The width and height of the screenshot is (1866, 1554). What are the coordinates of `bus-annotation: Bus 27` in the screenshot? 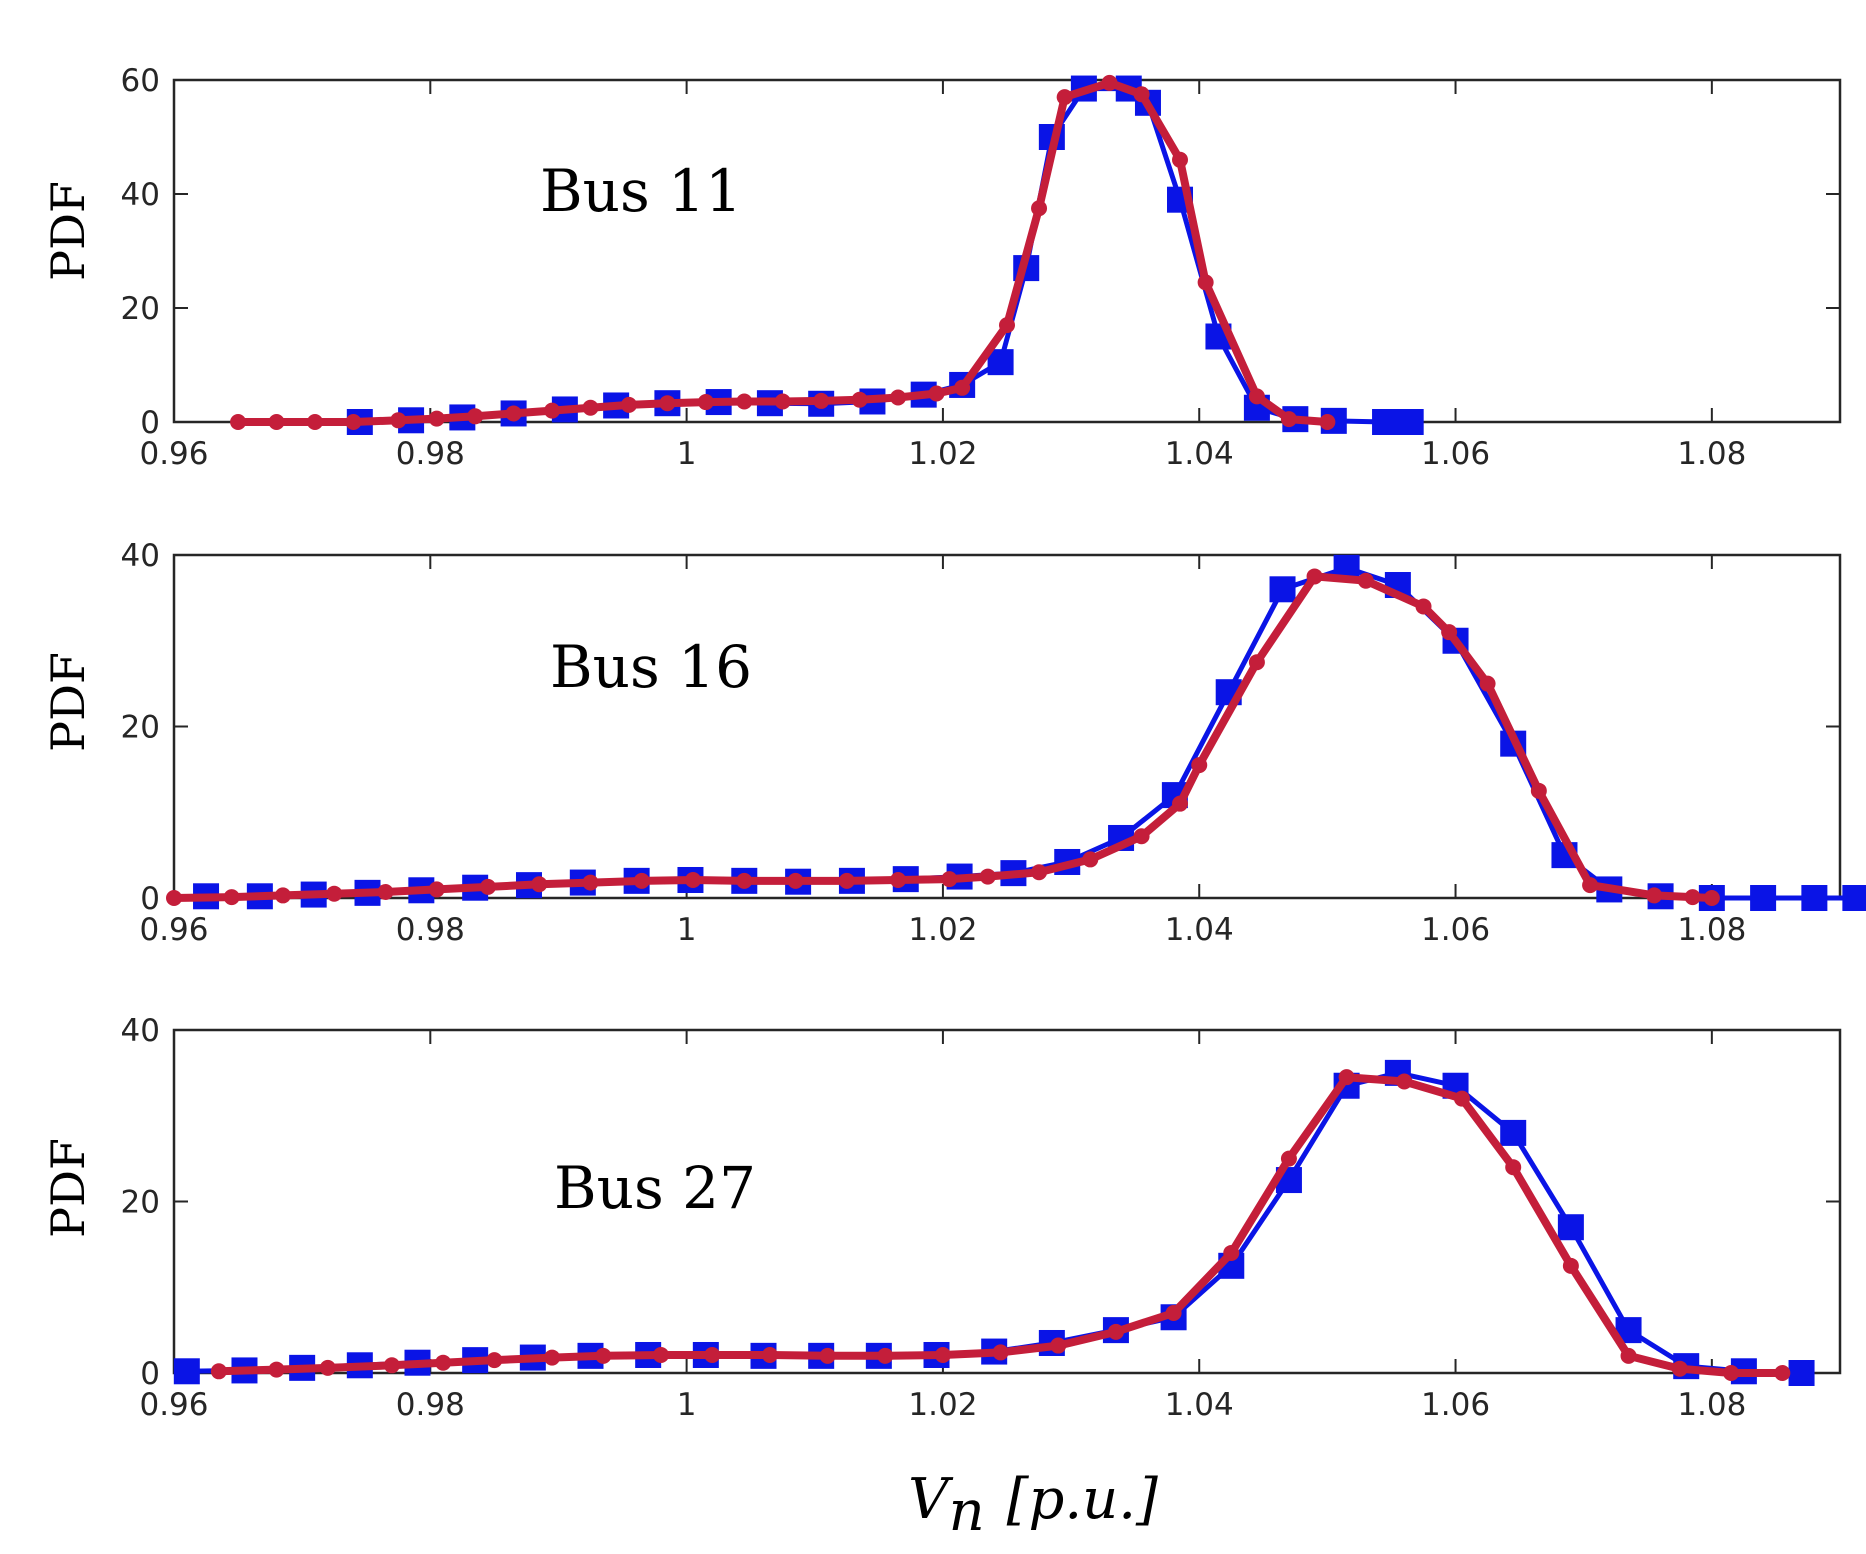 It's located at (655, 1188).